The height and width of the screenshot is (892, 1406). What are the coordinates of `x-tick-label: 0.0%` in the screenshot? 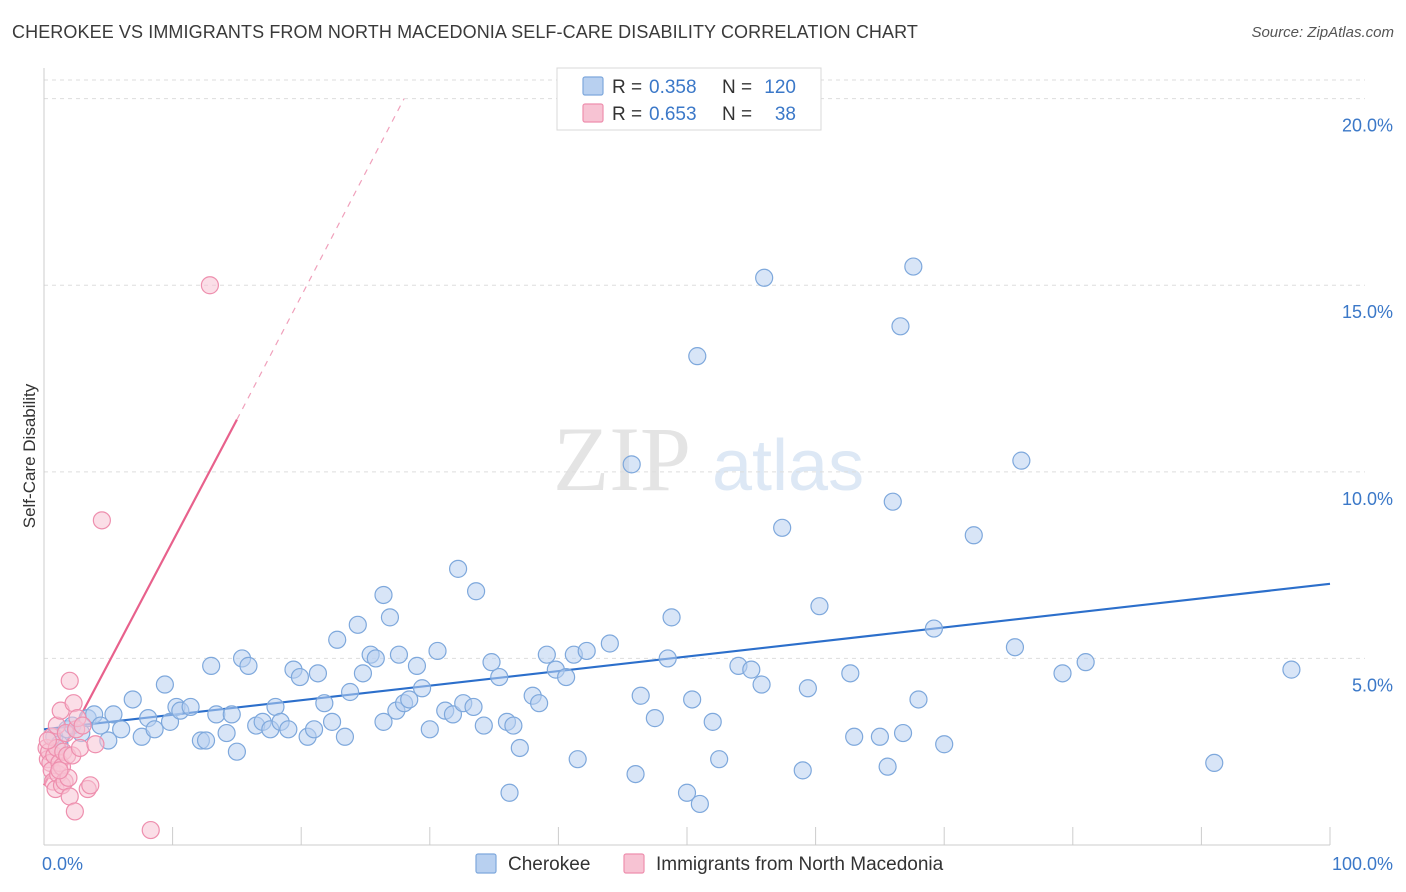 It's located at (62, 864).